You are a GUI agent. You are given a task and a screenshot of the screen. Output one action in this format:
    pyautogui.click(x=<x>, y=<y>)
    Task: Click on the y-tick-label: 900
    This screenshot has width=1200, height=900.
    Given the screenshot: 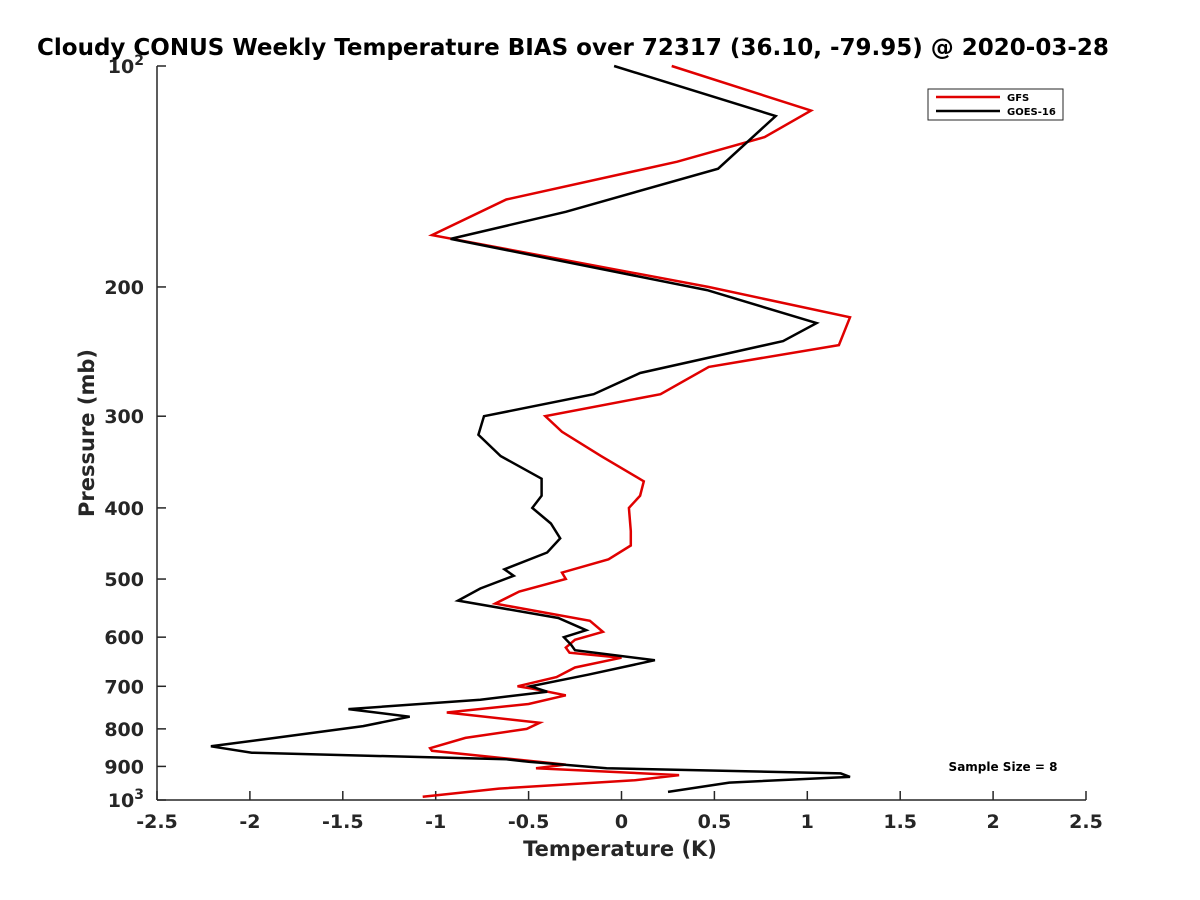 What is the action you would take?
    pyautogui.click(x=124, y=767)
    